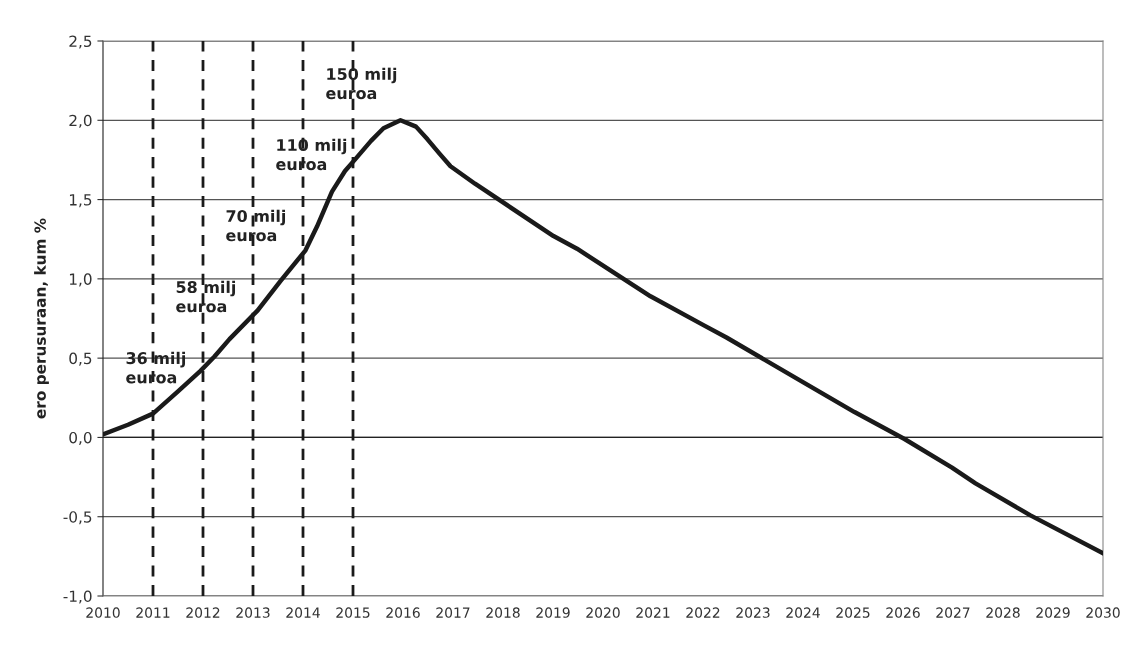  What do you see at coordinates (253, 612) in the screenshot?
I see `x-tick-label: 2013` at bounding box center [253, 612].